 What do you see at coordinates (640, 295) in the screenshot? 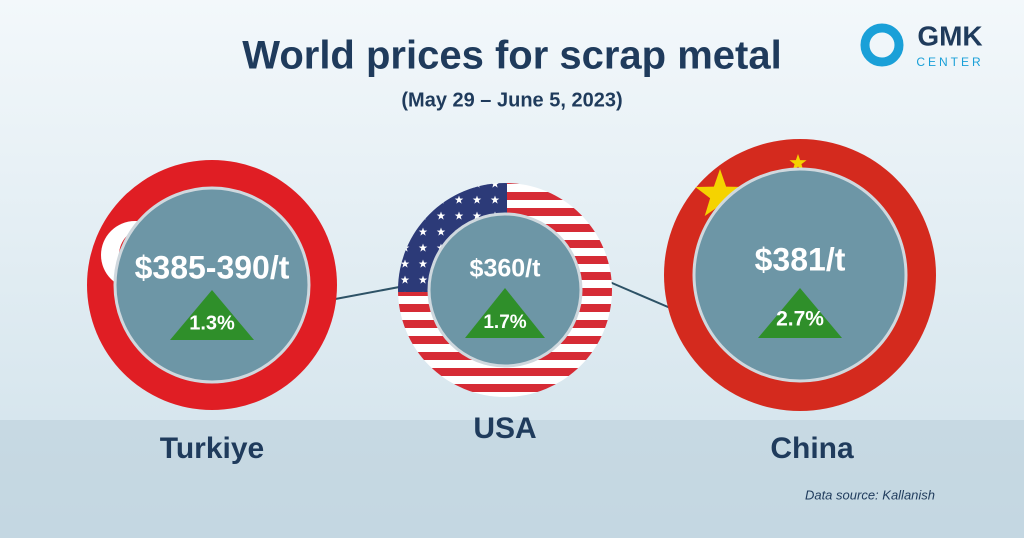
I see `connector` at bounding box center [640, 295].